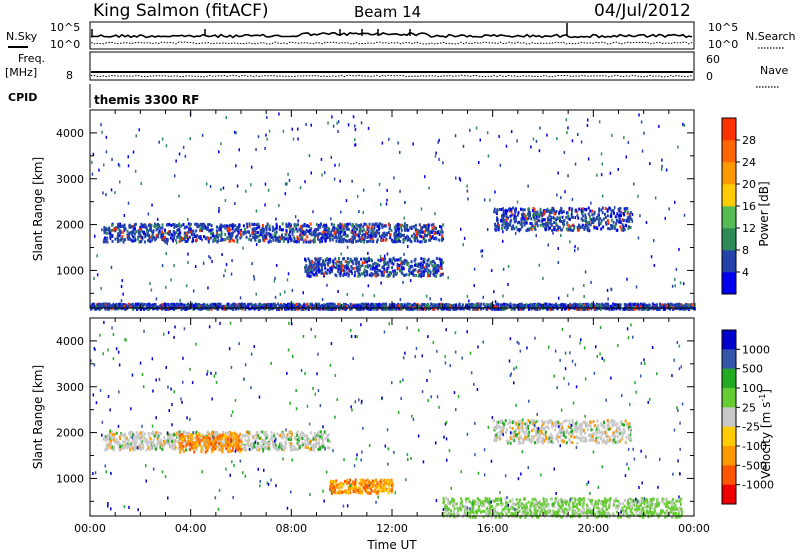 The image size is (800, 554). What do you see at coordinates (31, 58) in the screenshot?
I see `freq-label: Freq.` at bounding box center [31, 58].